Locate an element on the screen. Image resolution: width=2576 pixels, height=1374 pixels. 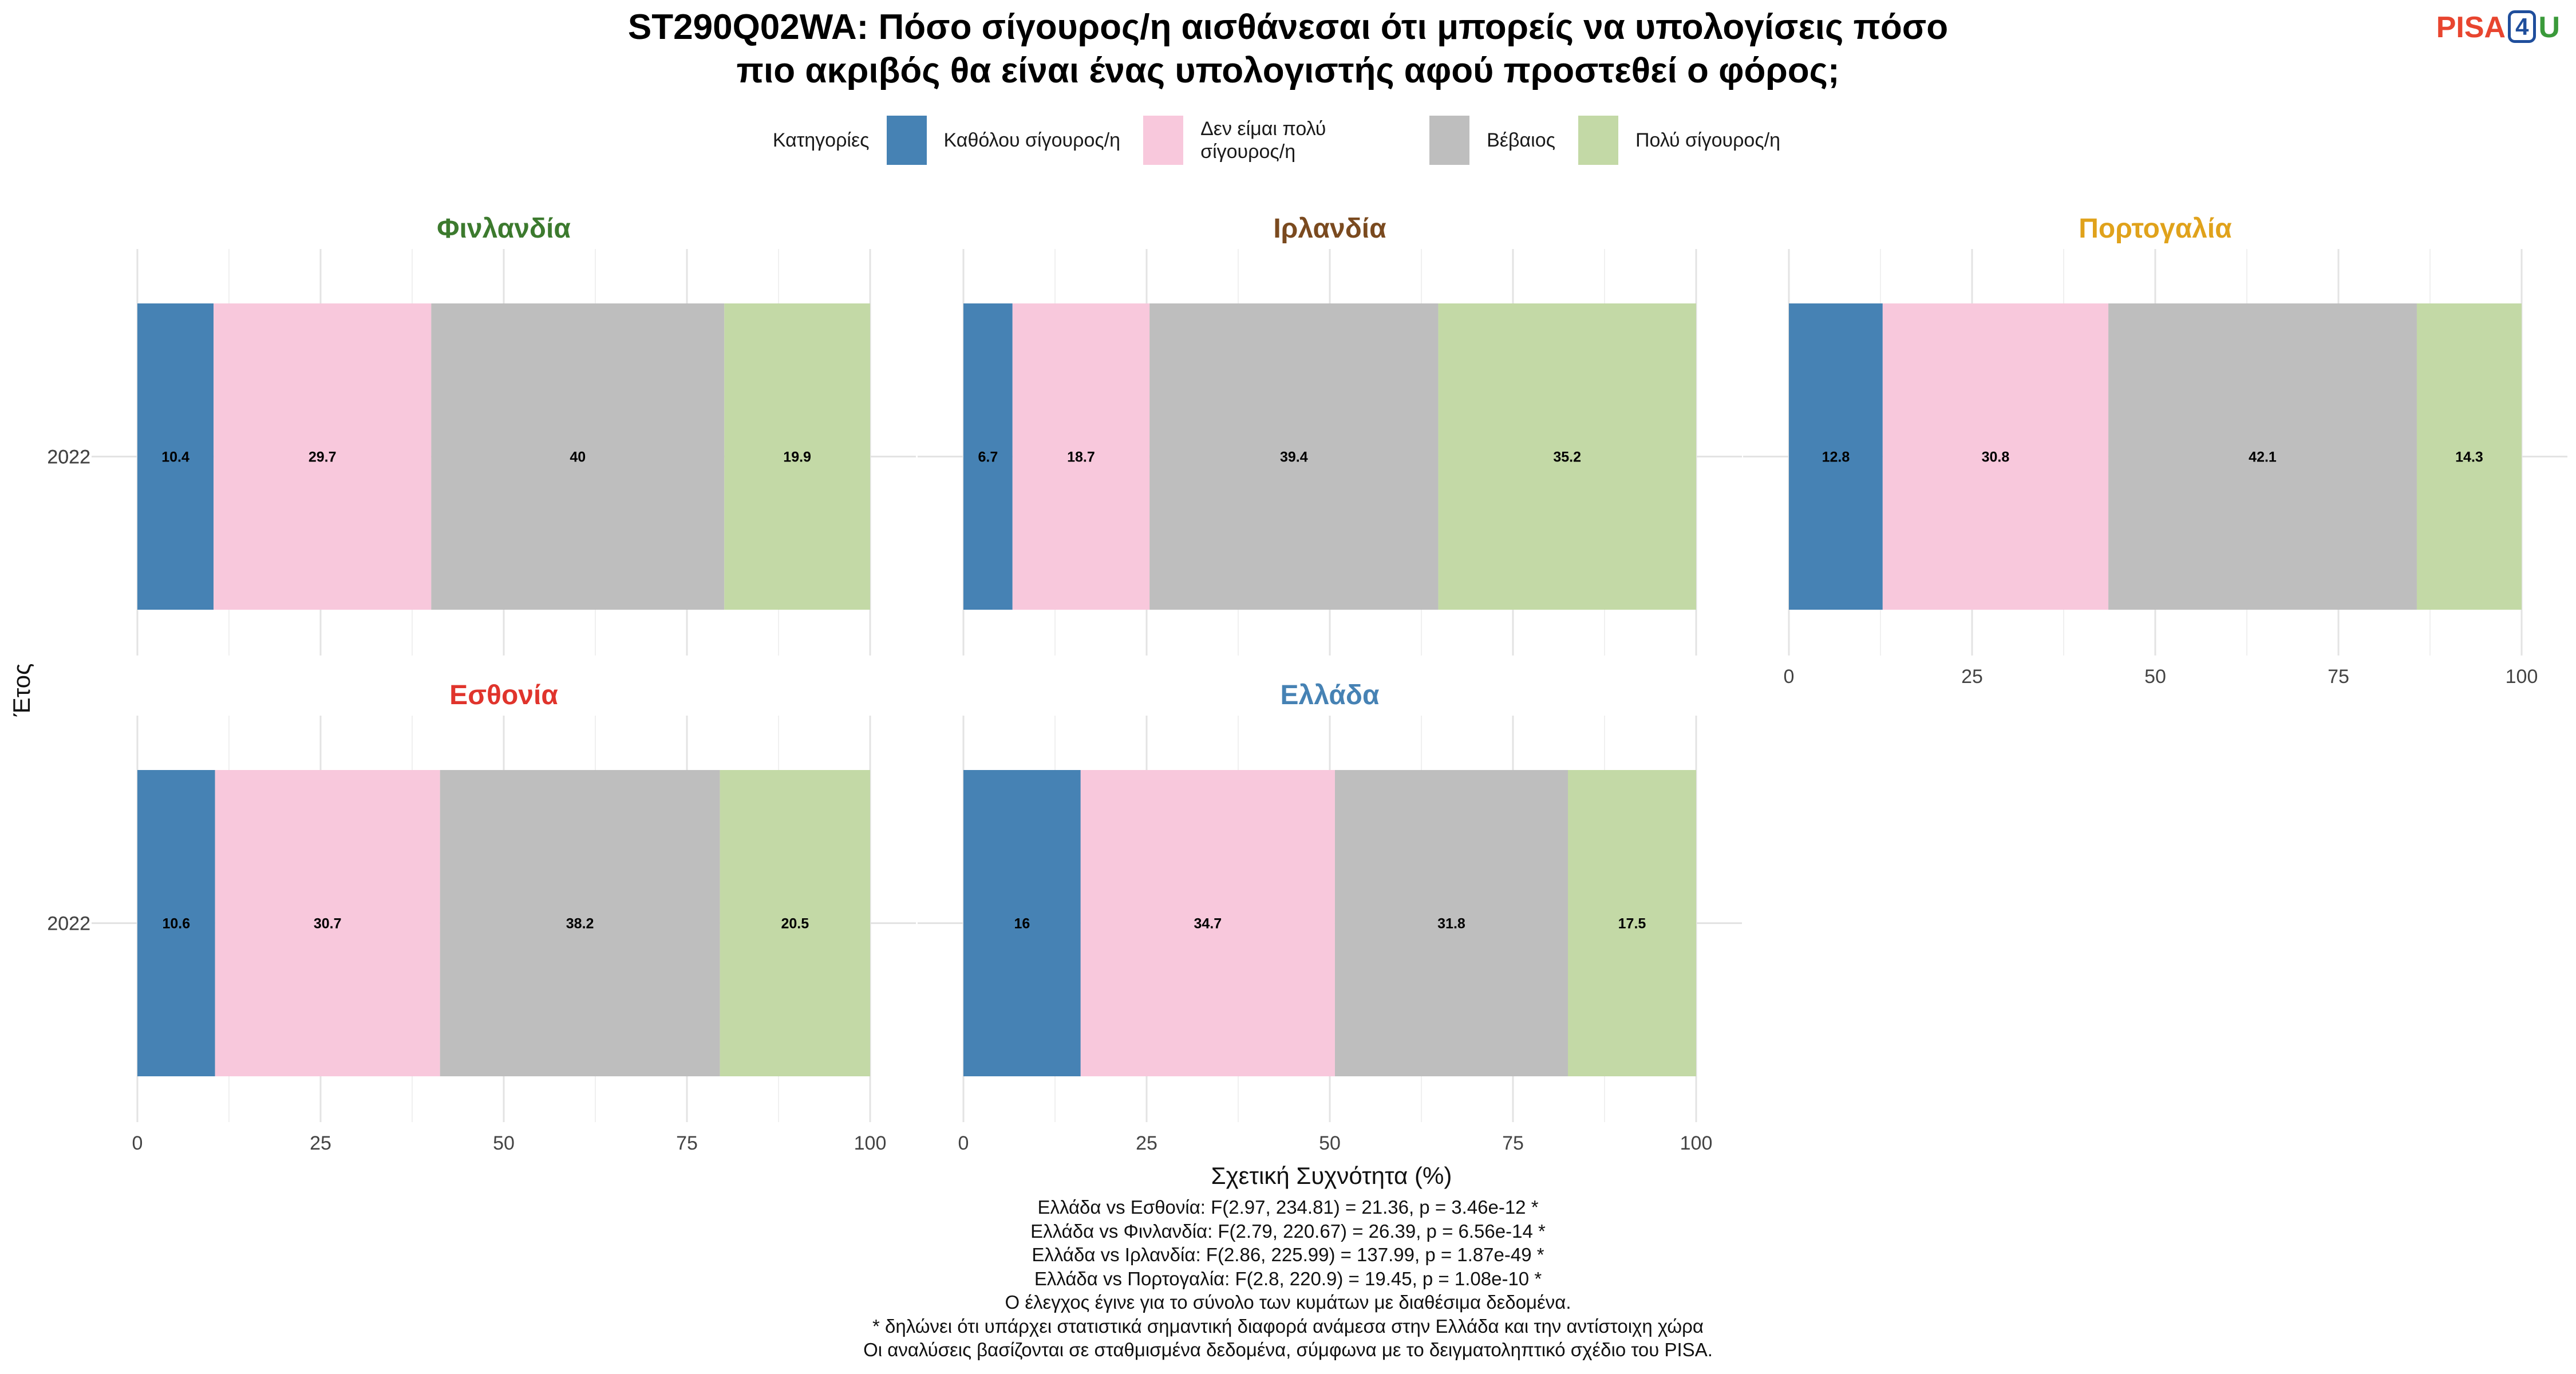
data-label: 19.9 is located at coordinates (797, 457).